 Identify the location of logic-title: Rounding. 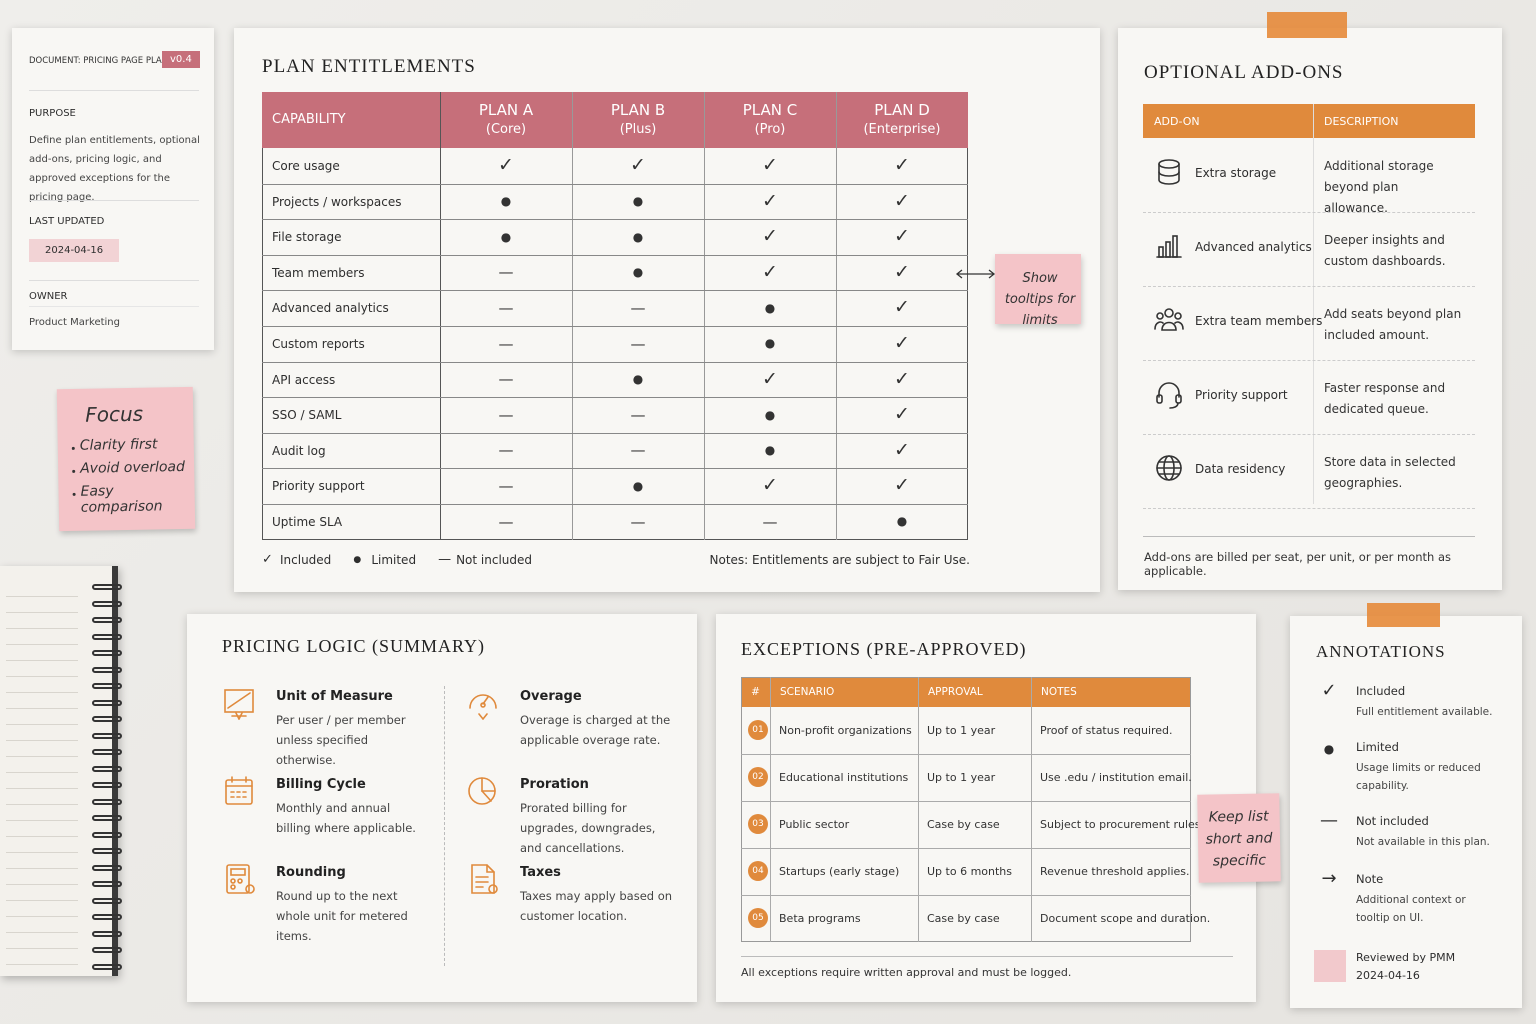
(311, 872).